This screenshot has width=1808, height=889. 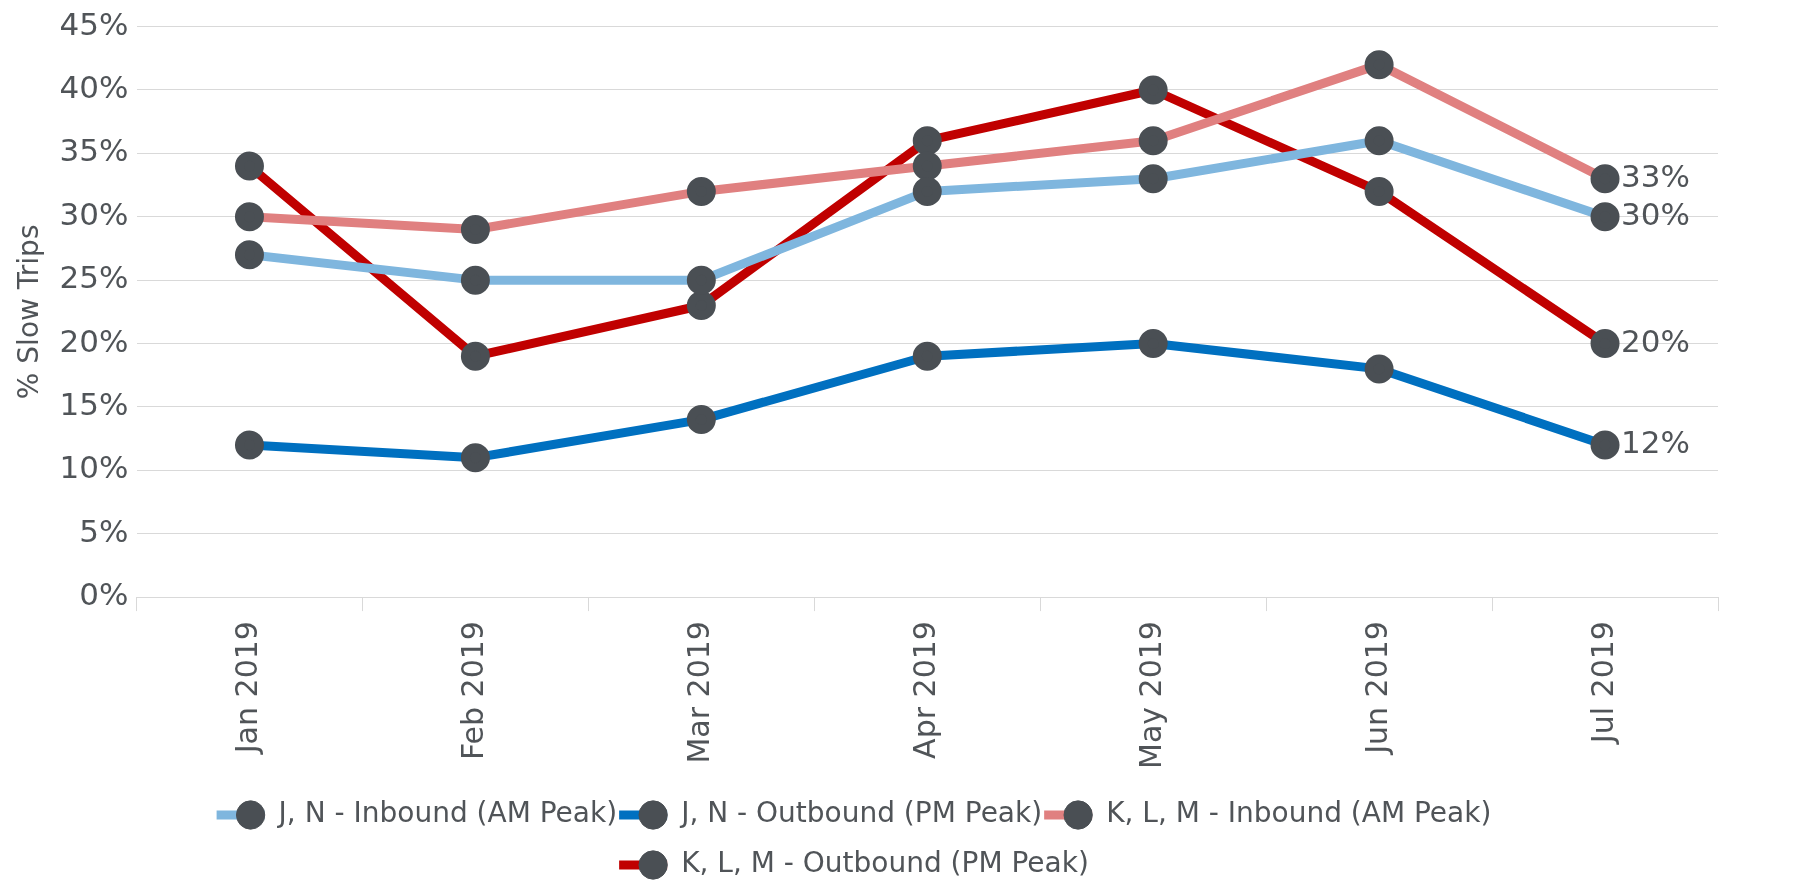 What do you see at coordinates (885, 863) in the screenshot?
I see `legend-label: K, L, M - Outbound (PM Peak)` at bounding box center [885, 863].